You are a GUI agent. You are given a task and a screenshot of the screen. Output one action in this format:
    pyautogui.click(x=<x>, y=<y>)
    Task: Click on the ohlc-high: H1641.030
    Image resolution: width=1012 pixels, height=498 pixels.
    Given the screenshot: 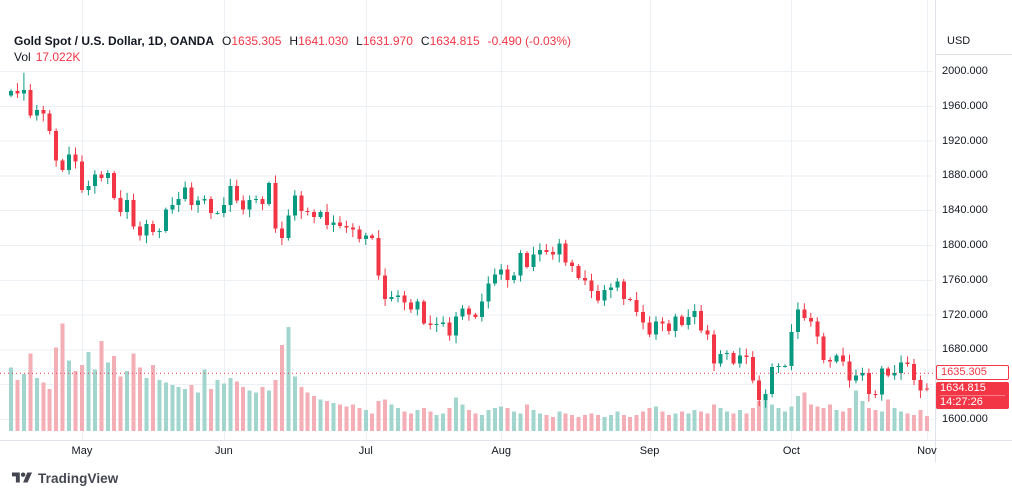 What is the action you would take?
    pyautogui.click(x=318, y=41)
    